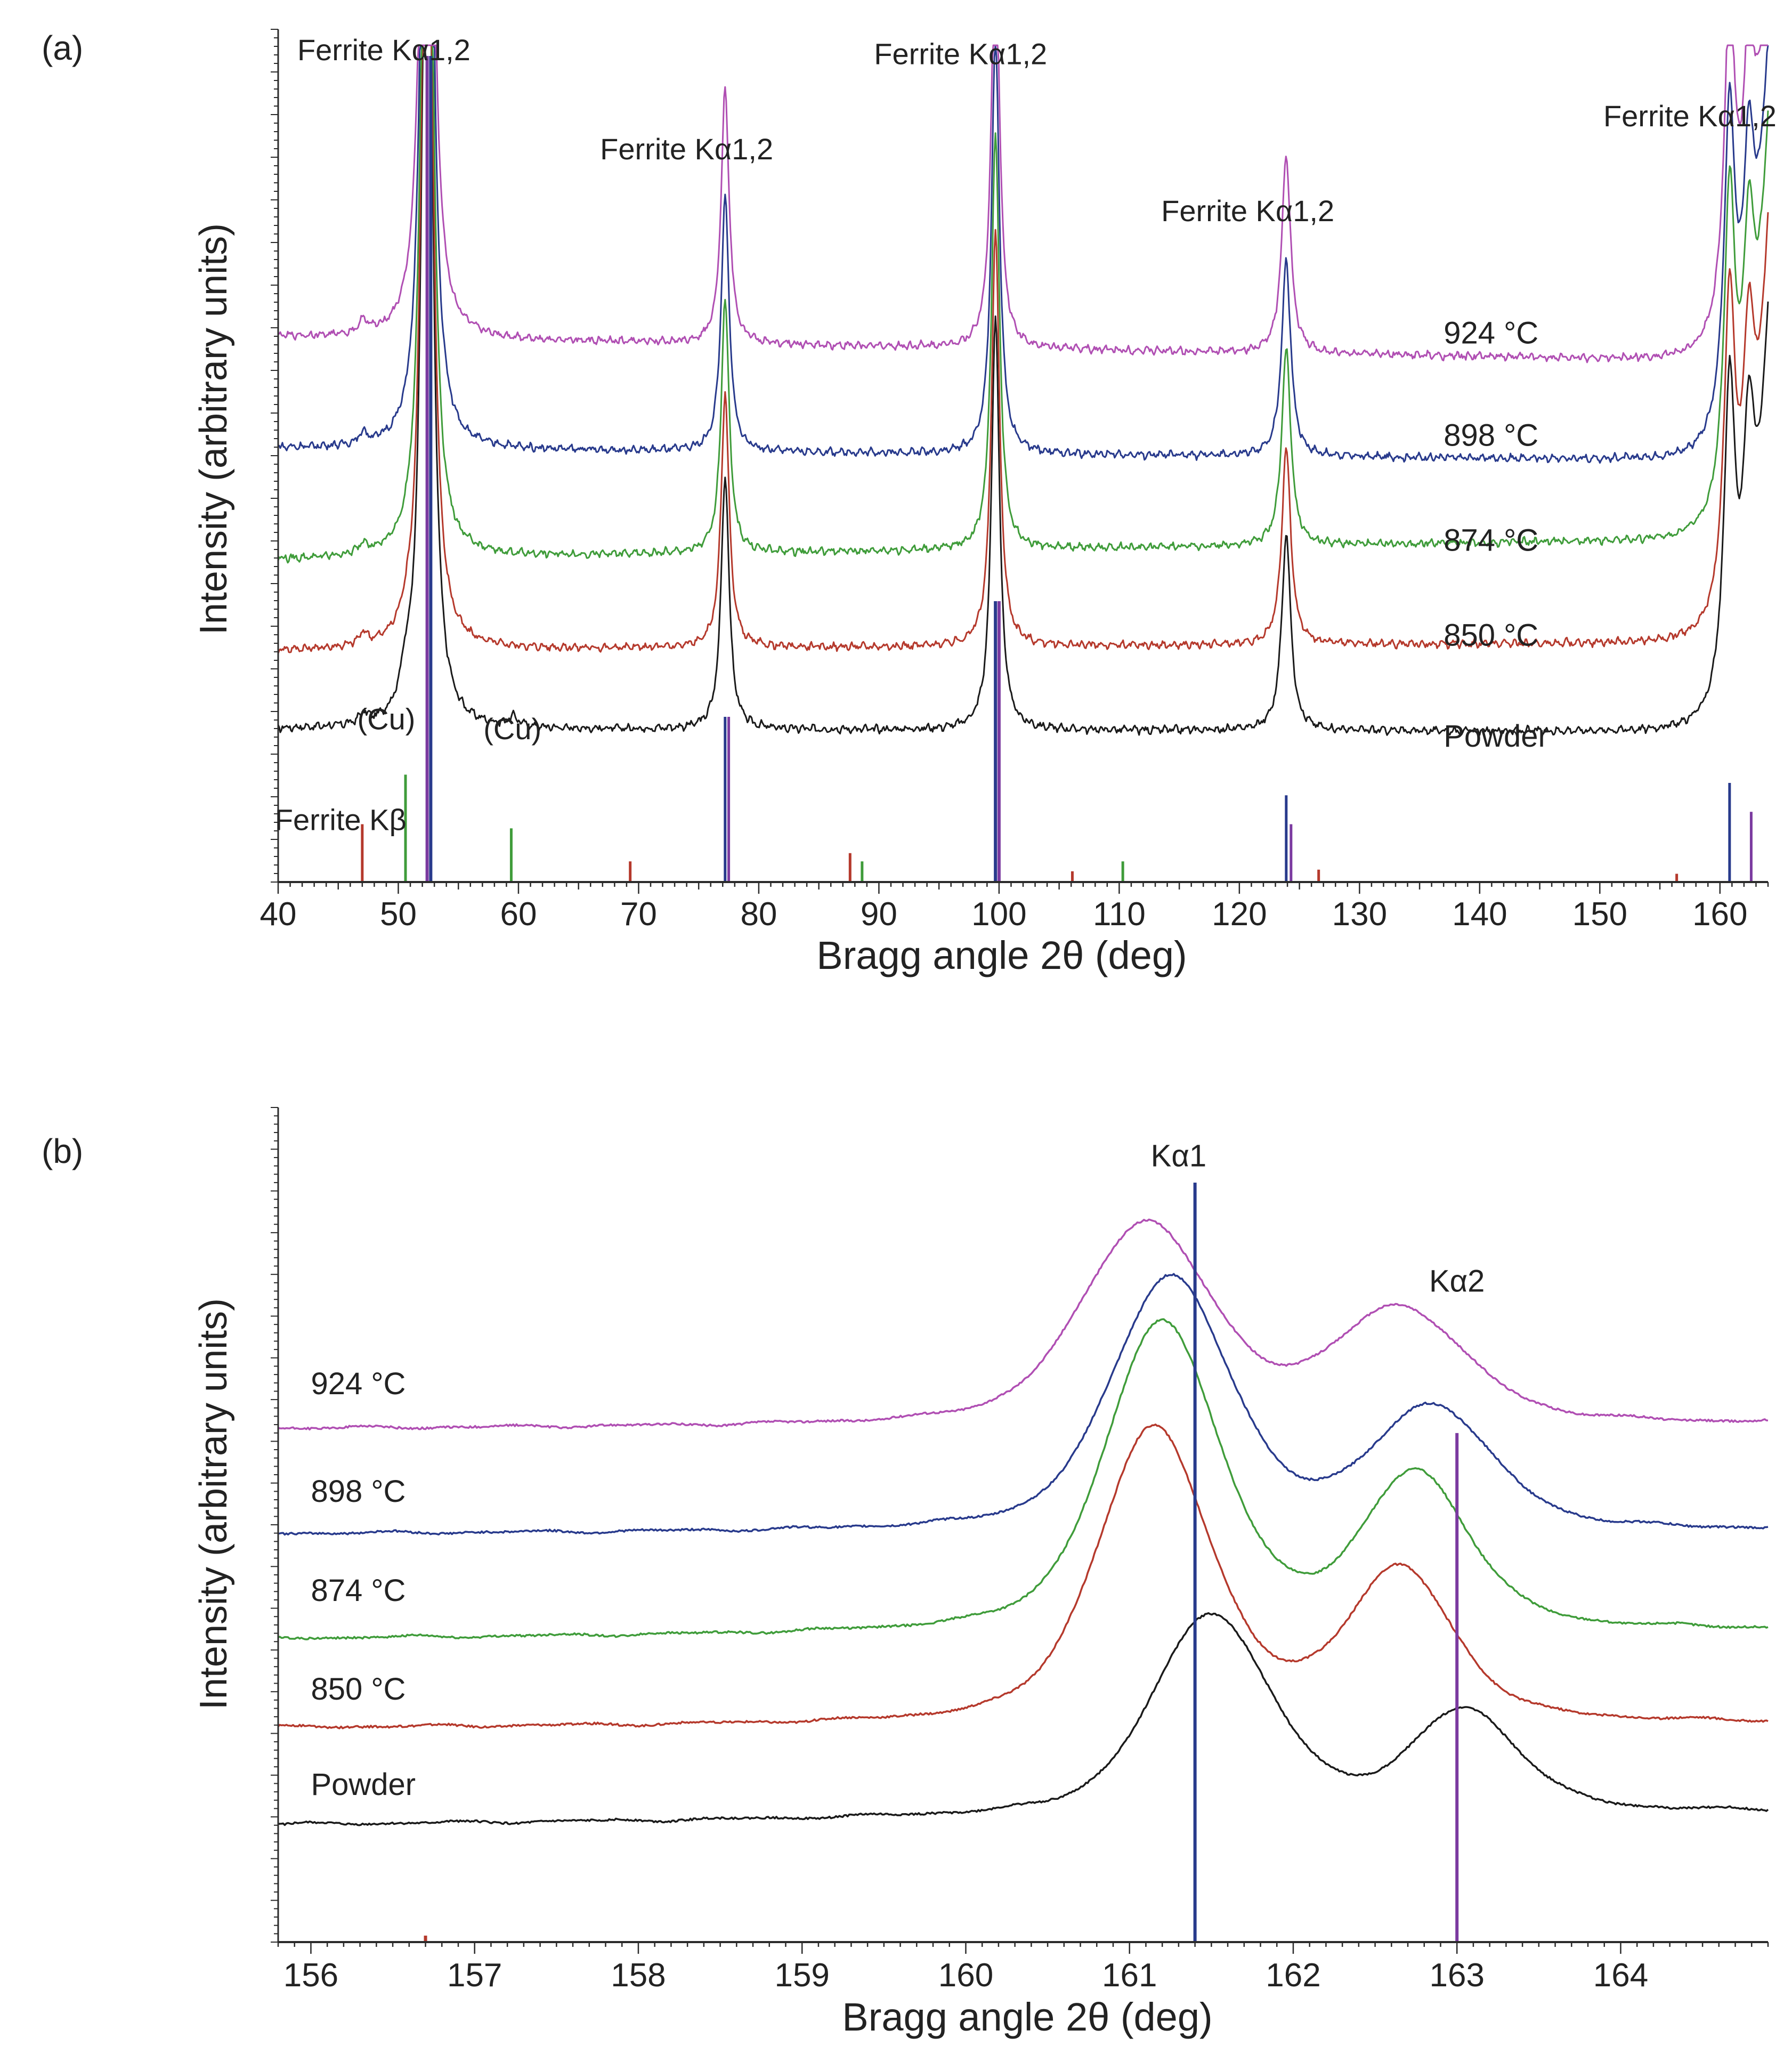  What do you see at coordinates (62, 1151) in the screenshot?
I see `panel-b-label: (b)` at bounding box center [62, 1151].